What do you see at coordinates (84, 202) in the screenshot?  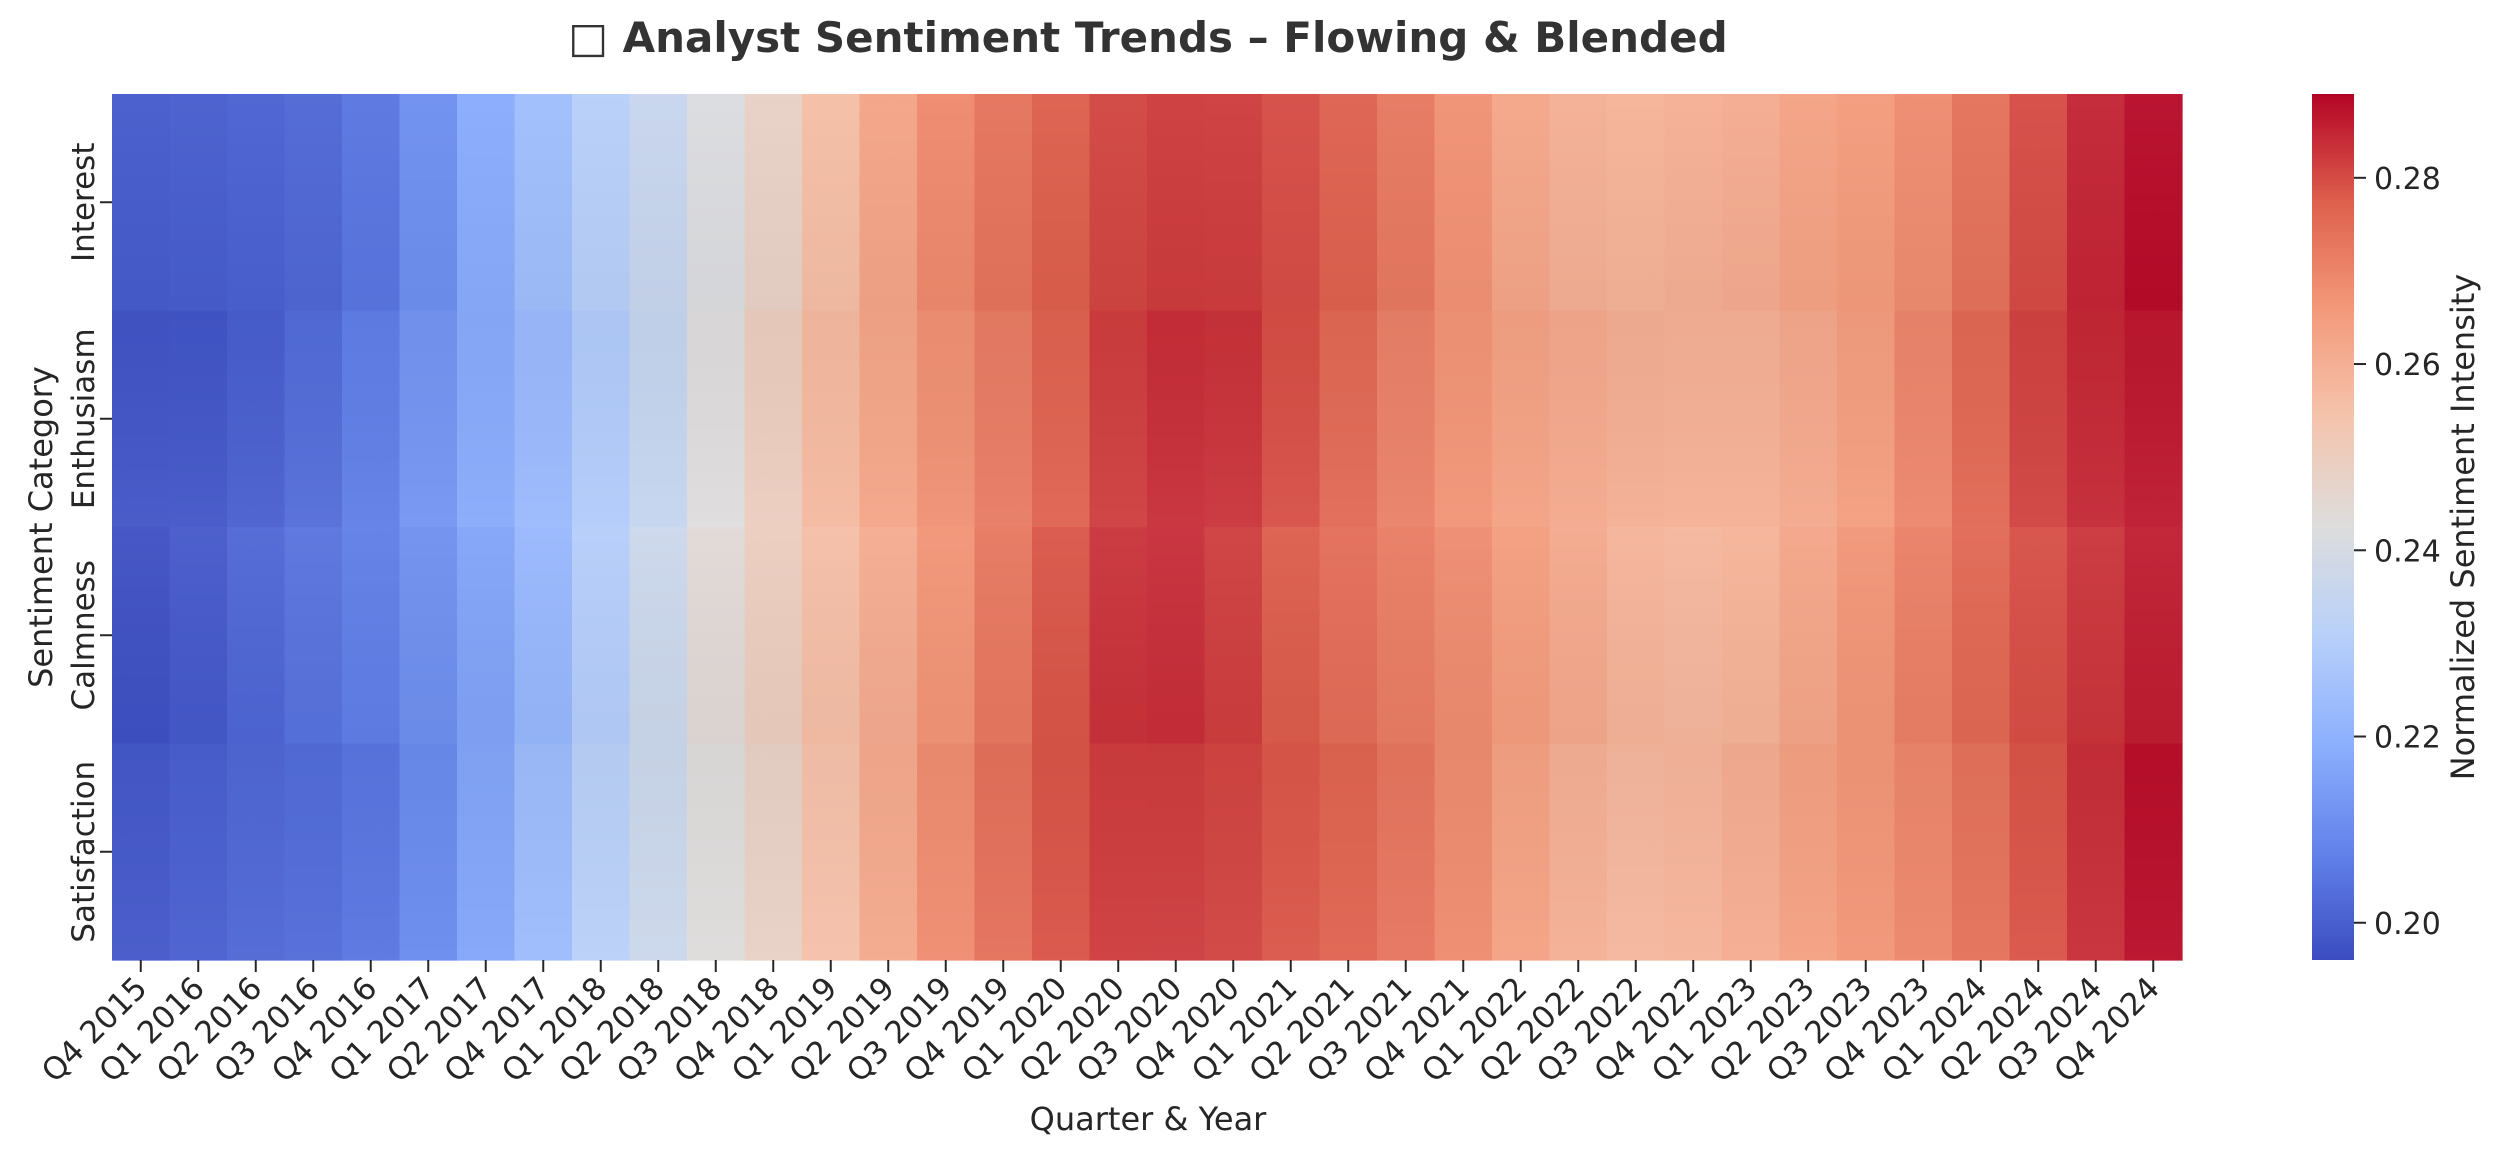 I see `y-tick-label: Interest` at bounding box center [84, 202].